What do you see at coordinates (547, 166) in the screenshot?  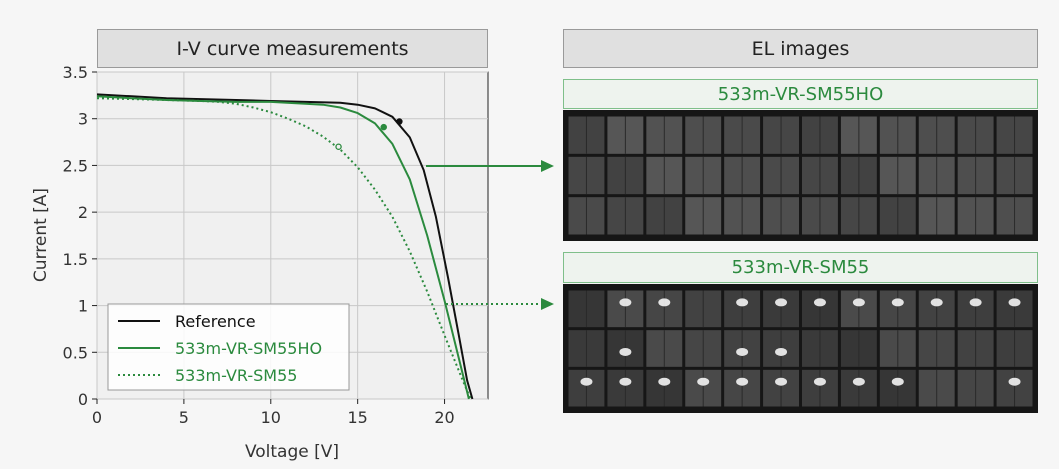 I see `arrow-sm55ho-head` at bounding box center [547, 166].